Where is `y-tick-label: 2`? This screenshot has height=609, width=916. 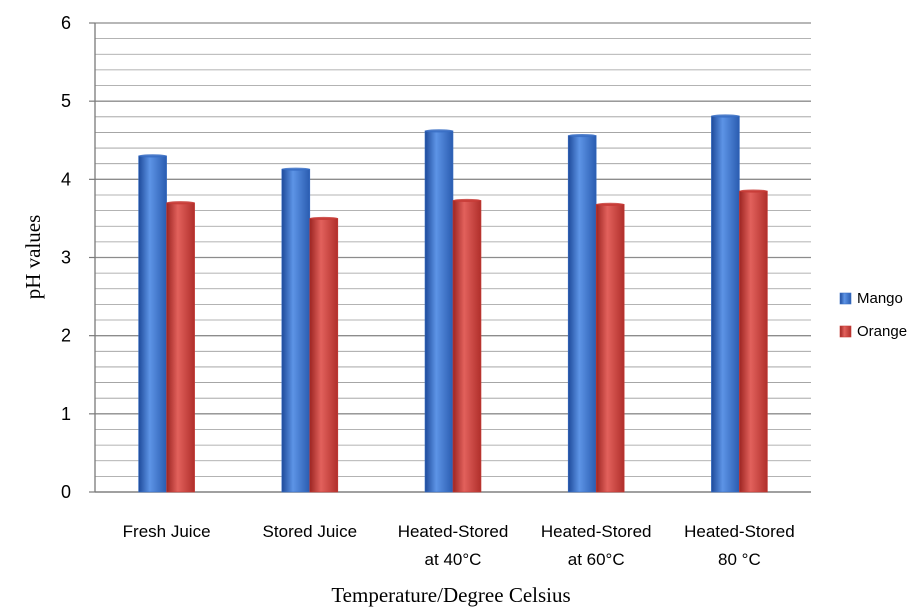 y-tick-label: 2 is located at coordinates (66, 336).